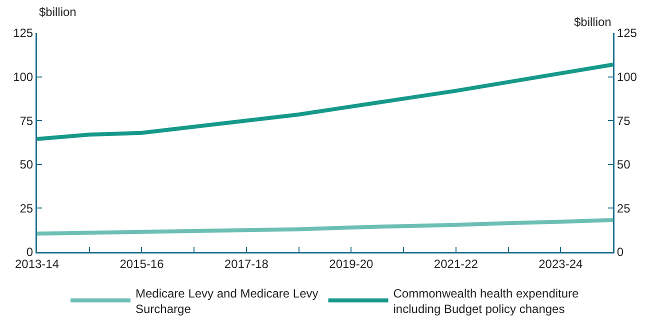 This screenshot has width=650, height=335. Describe the element at coordinates (27, 121) in the screenshot. I see `y-tick-label: 75` at that location.